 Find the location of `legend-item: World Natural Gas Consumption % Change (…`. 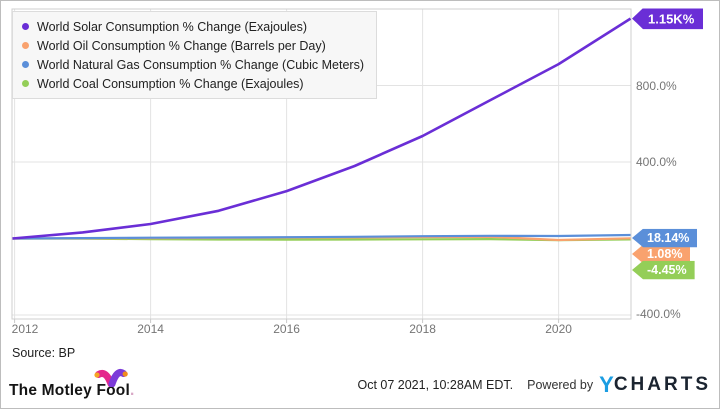

legend-item: World Natural Gas Consumption % Change (… is located at coordinates (193, 64).